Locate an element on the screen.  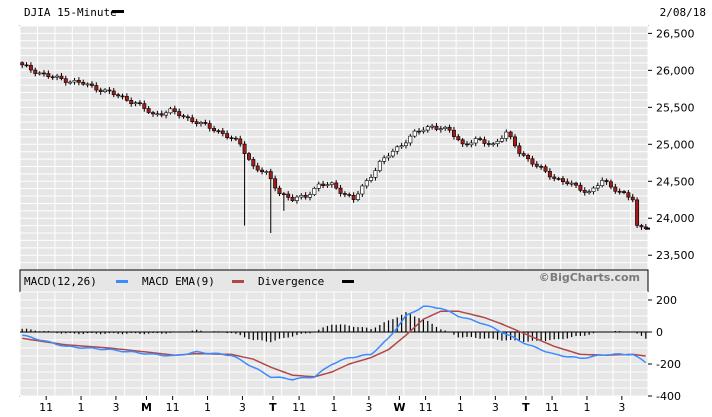
macd-tick-label: 0 is located at coordinates (659, 332).